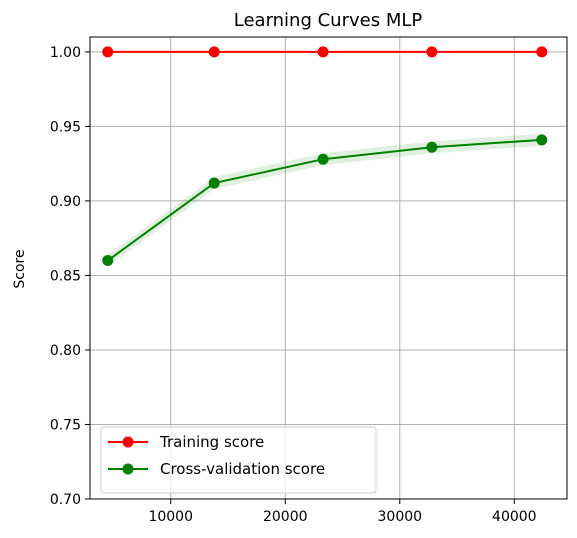 Image resolution: width=577 pixels, height=538 pixels. I want to click on y-tick-label: 0.80, so click(65, 351).